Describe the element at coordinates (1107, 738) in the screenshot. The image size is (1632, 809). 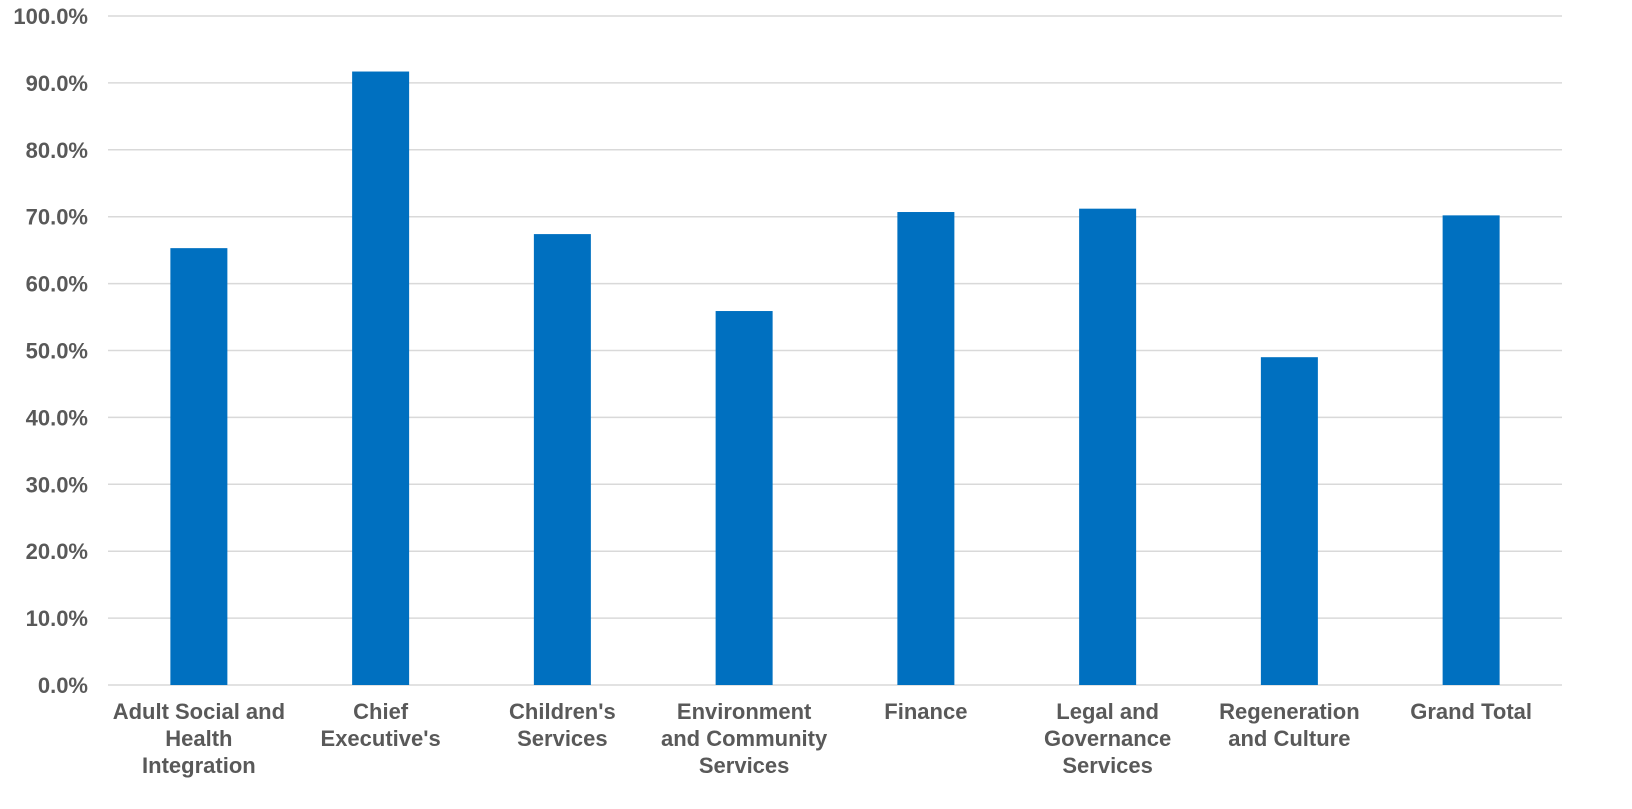
I see `x-category-label: Legal and Governance Services` at that location.